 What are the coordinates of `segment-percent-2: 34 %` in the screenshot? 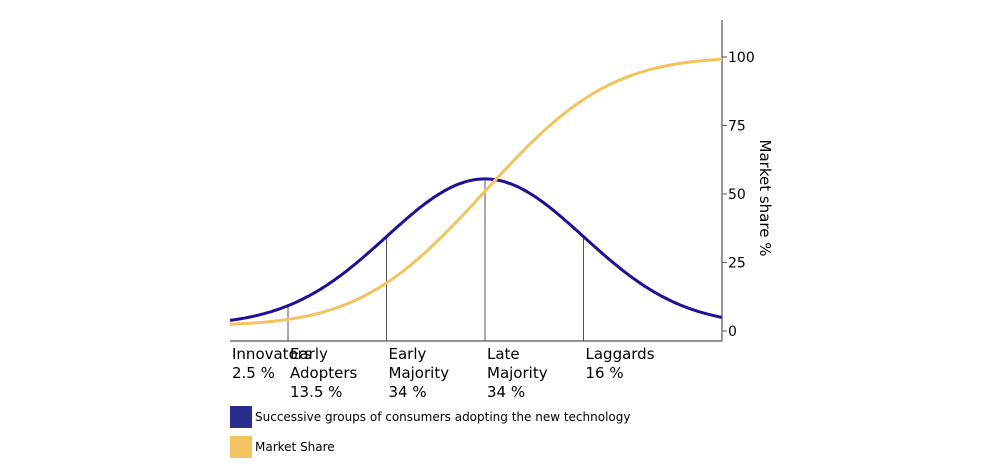 It's located at (408, 392).